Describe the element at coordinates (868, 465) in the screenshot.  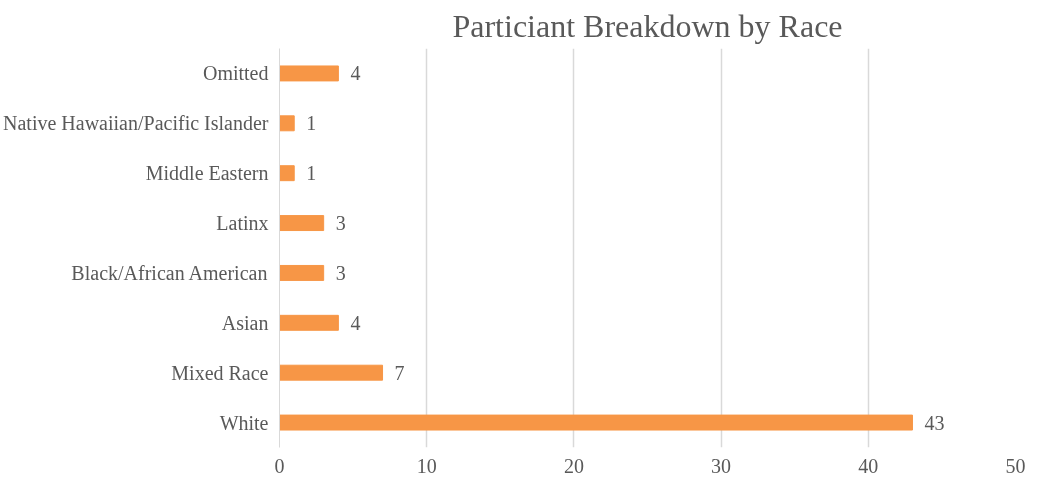
I see `x-tick-label: 40` at that location.